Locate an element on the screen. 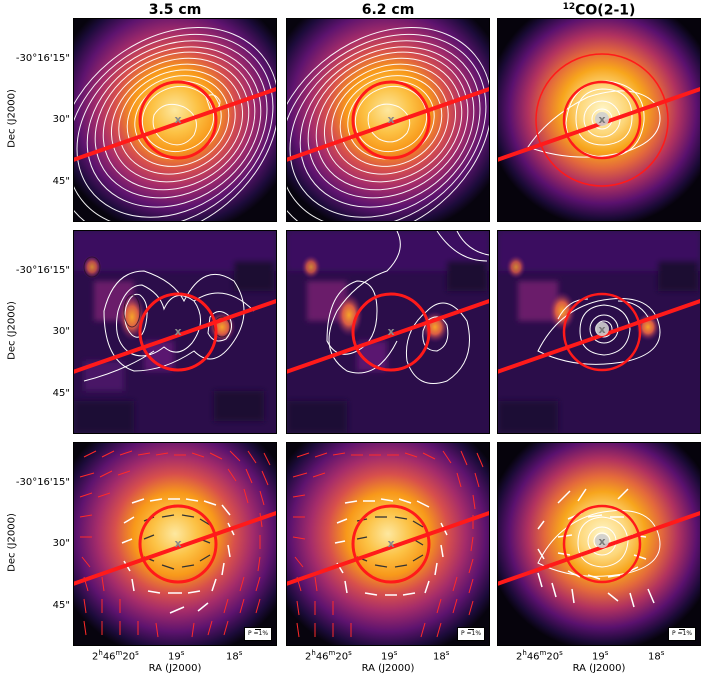 This screenshot has width=705, height=676. column-title-6.2cm: 6.2 cm is located at coordinates (388, 10).